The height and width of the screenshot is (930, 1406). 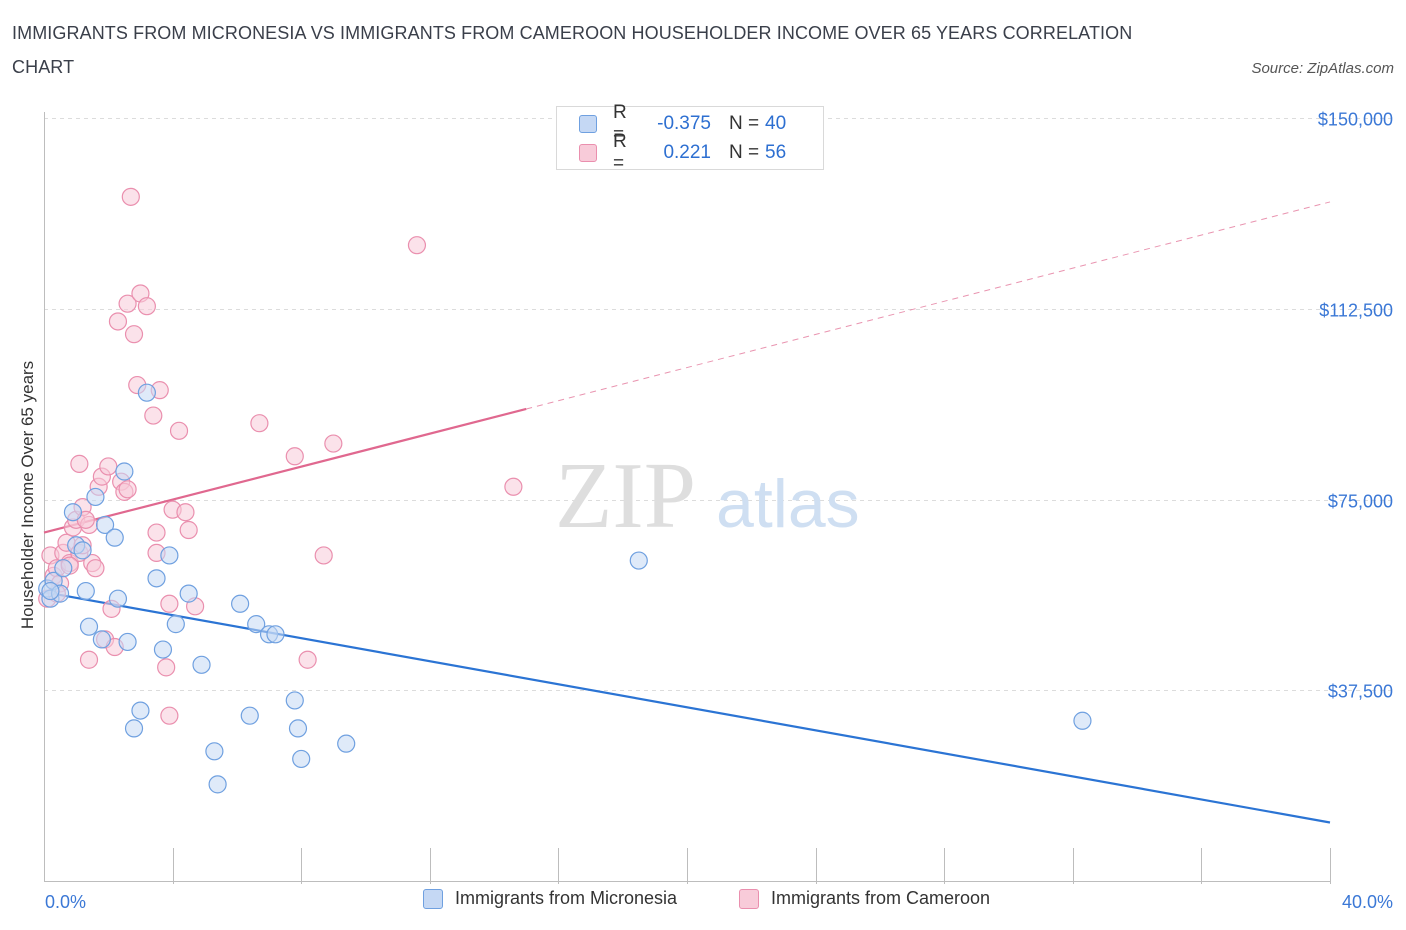 I want to click on n-value: 56, so click(x=776, y=152).